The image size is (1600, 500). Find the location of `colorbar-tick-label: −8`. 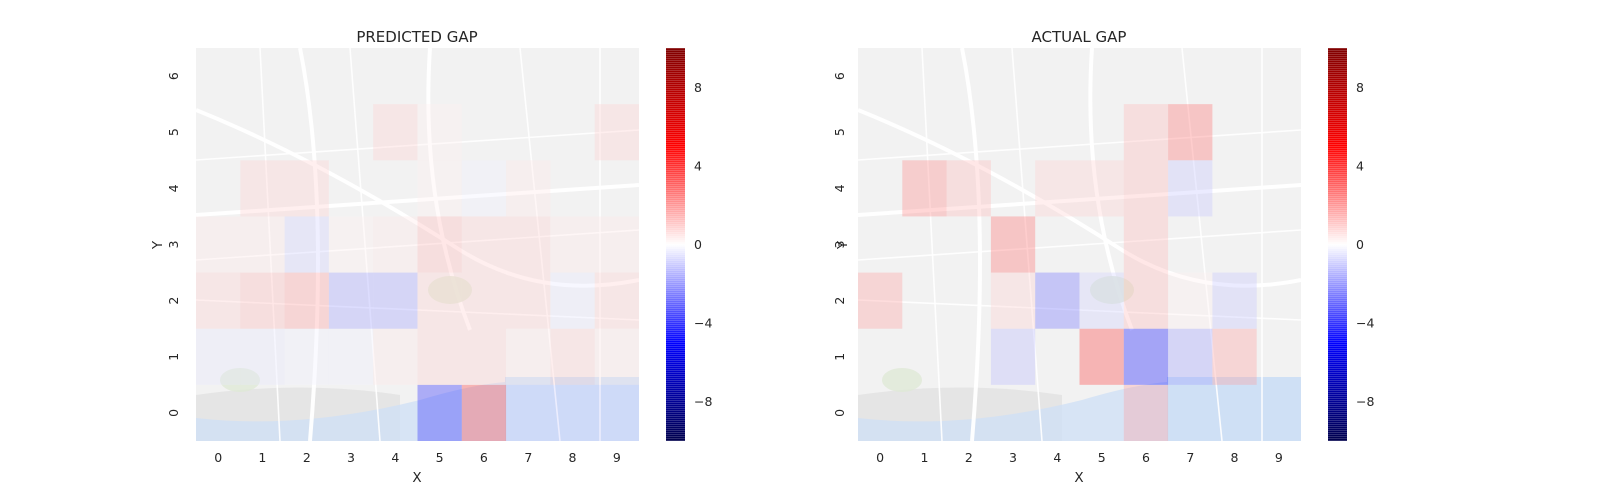

colorbar-tick-label: −8 is located at coordinates (1365, 401).